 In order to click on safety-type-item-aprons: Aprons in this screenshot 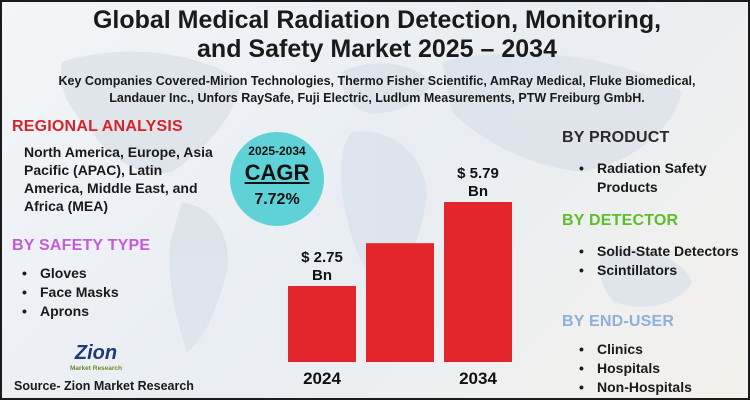, I will do `click(69, 311)`.